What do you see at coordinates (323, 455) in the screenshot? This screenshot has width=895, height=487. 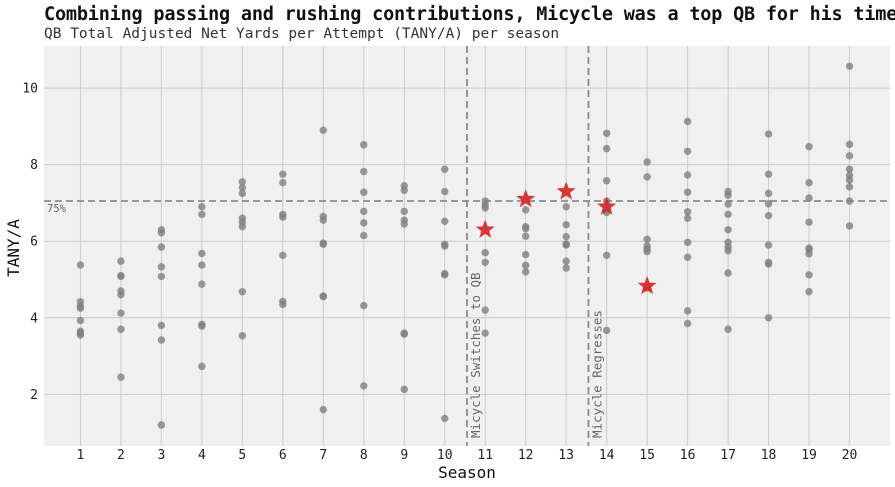 I see `x-tick-label: 7` at bounding box center [323, 455].